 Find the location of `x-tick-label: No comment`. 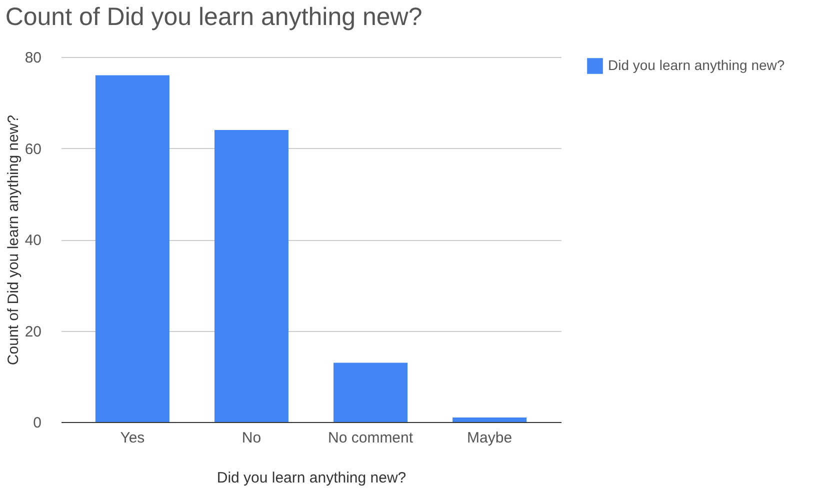

x-tick-label: No comment is located at coordinates (371, 438).